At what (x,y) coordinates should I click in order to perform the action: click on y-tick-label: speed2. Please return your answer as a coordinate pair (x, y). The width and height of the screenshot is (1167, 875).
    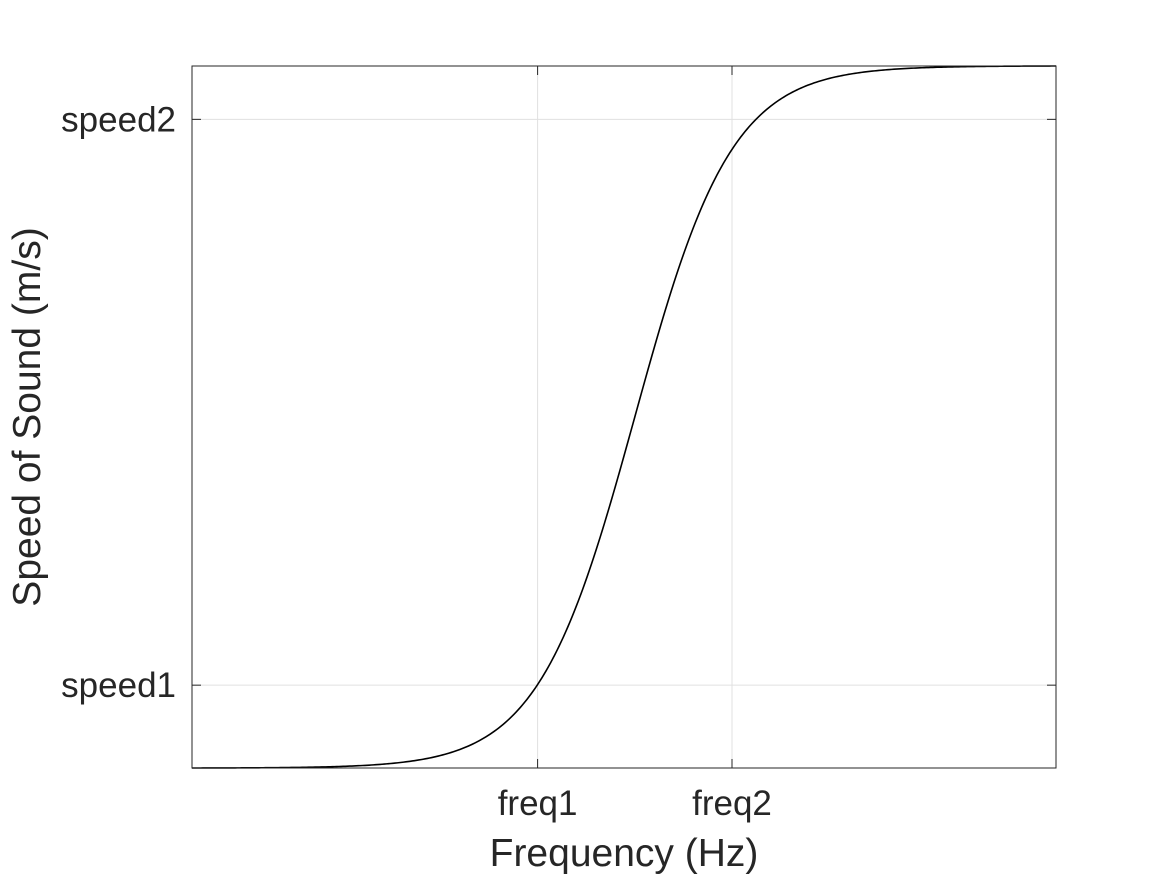
    Looking at the image, I should click on (118, 119).